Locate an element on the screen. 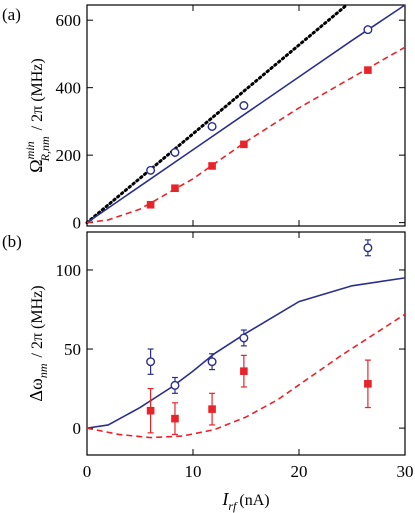 The height and width of the screenshot is (513, 415). y-label-part: min is located at coordinates (30, 150).